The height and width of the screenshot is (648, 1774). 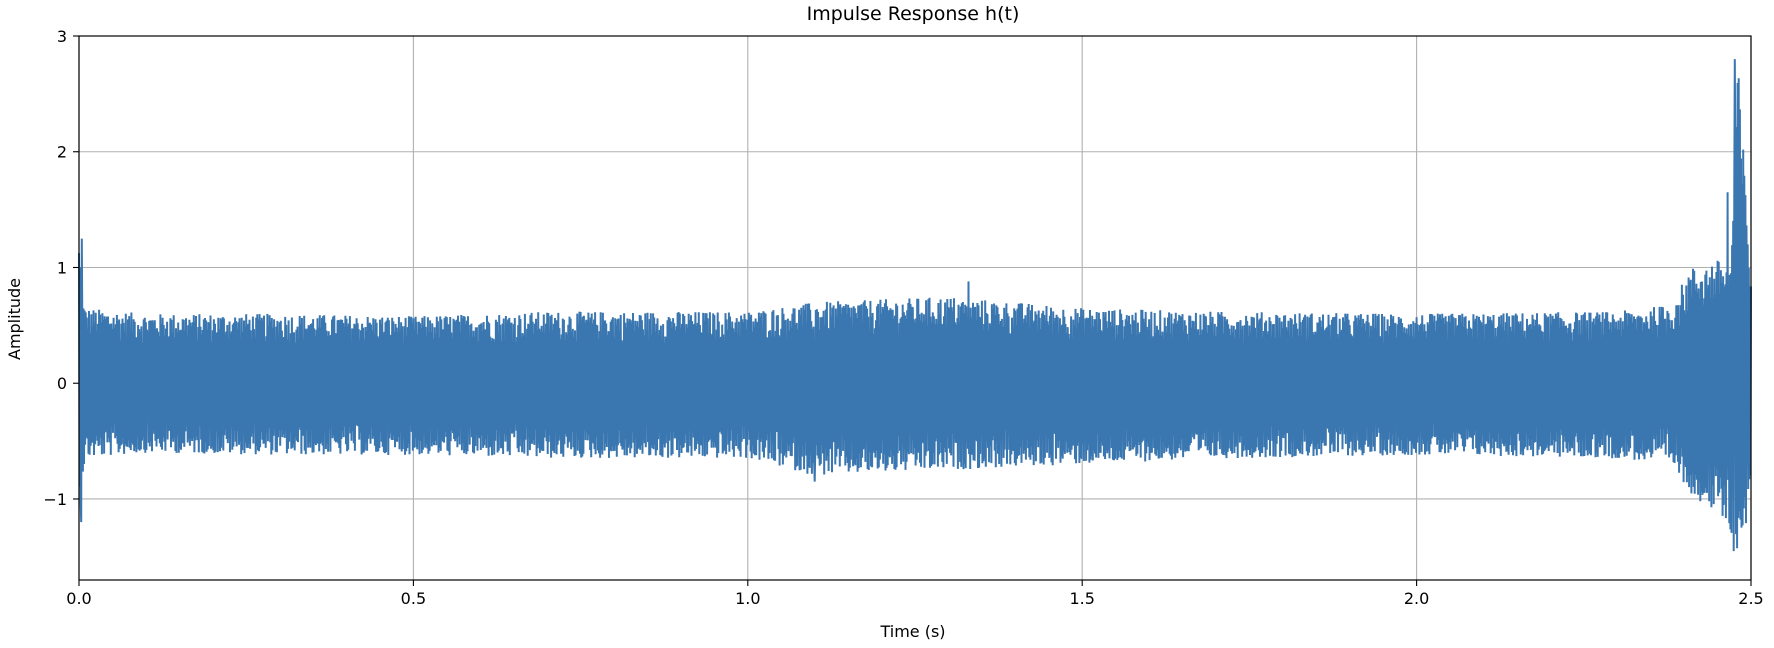 What do you see at coordinates (62, 152) in the screenshot?
I see `y-tick-label: 2` at bounding box center [62, 152].